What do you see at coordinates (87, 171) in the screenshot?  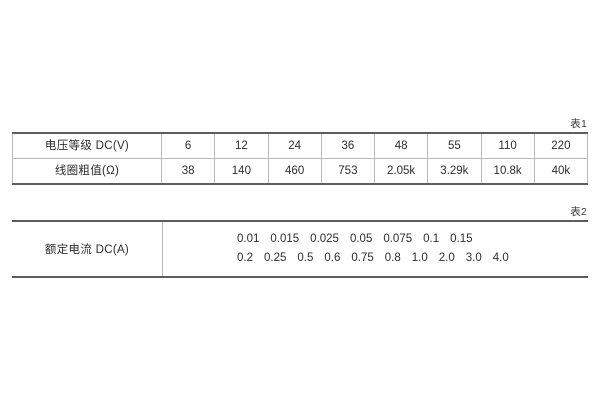 I see `row-label-coil-resistance: 线圈粗值(Ω)` at bounding box center [87, 171].